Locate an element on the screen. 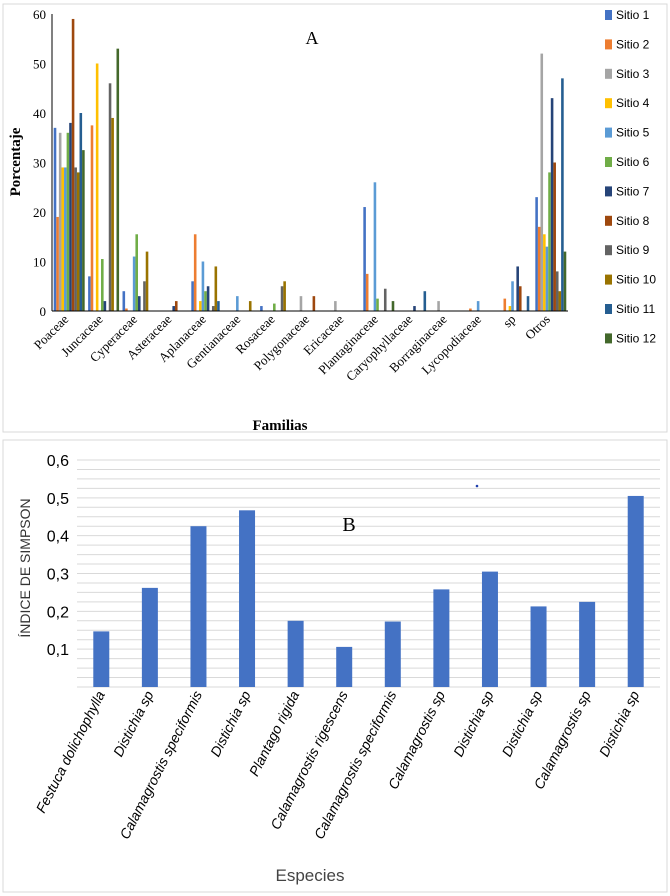  chart-a-legend-label: Sitio 6 is located at coordinates (633, 162).